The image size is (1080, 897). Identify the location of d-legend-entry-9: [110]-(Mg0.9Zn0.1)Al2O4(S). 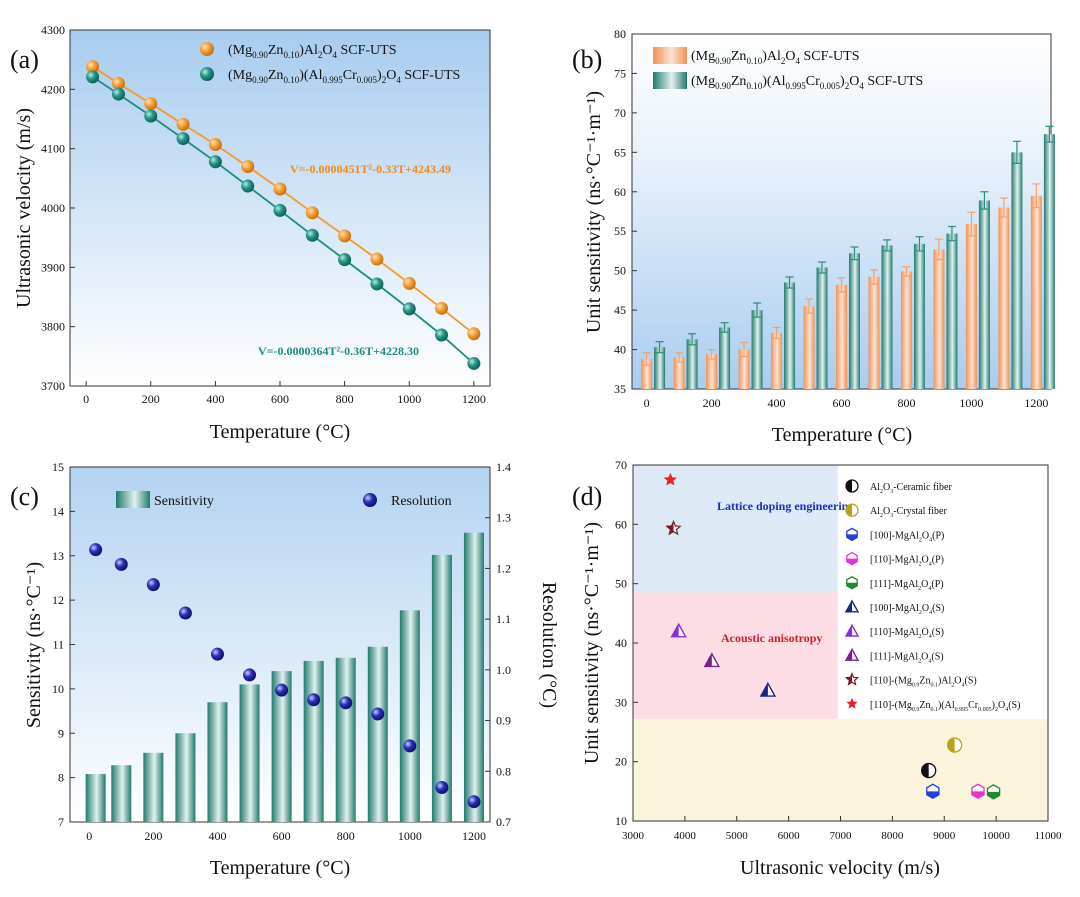
(923, 682).